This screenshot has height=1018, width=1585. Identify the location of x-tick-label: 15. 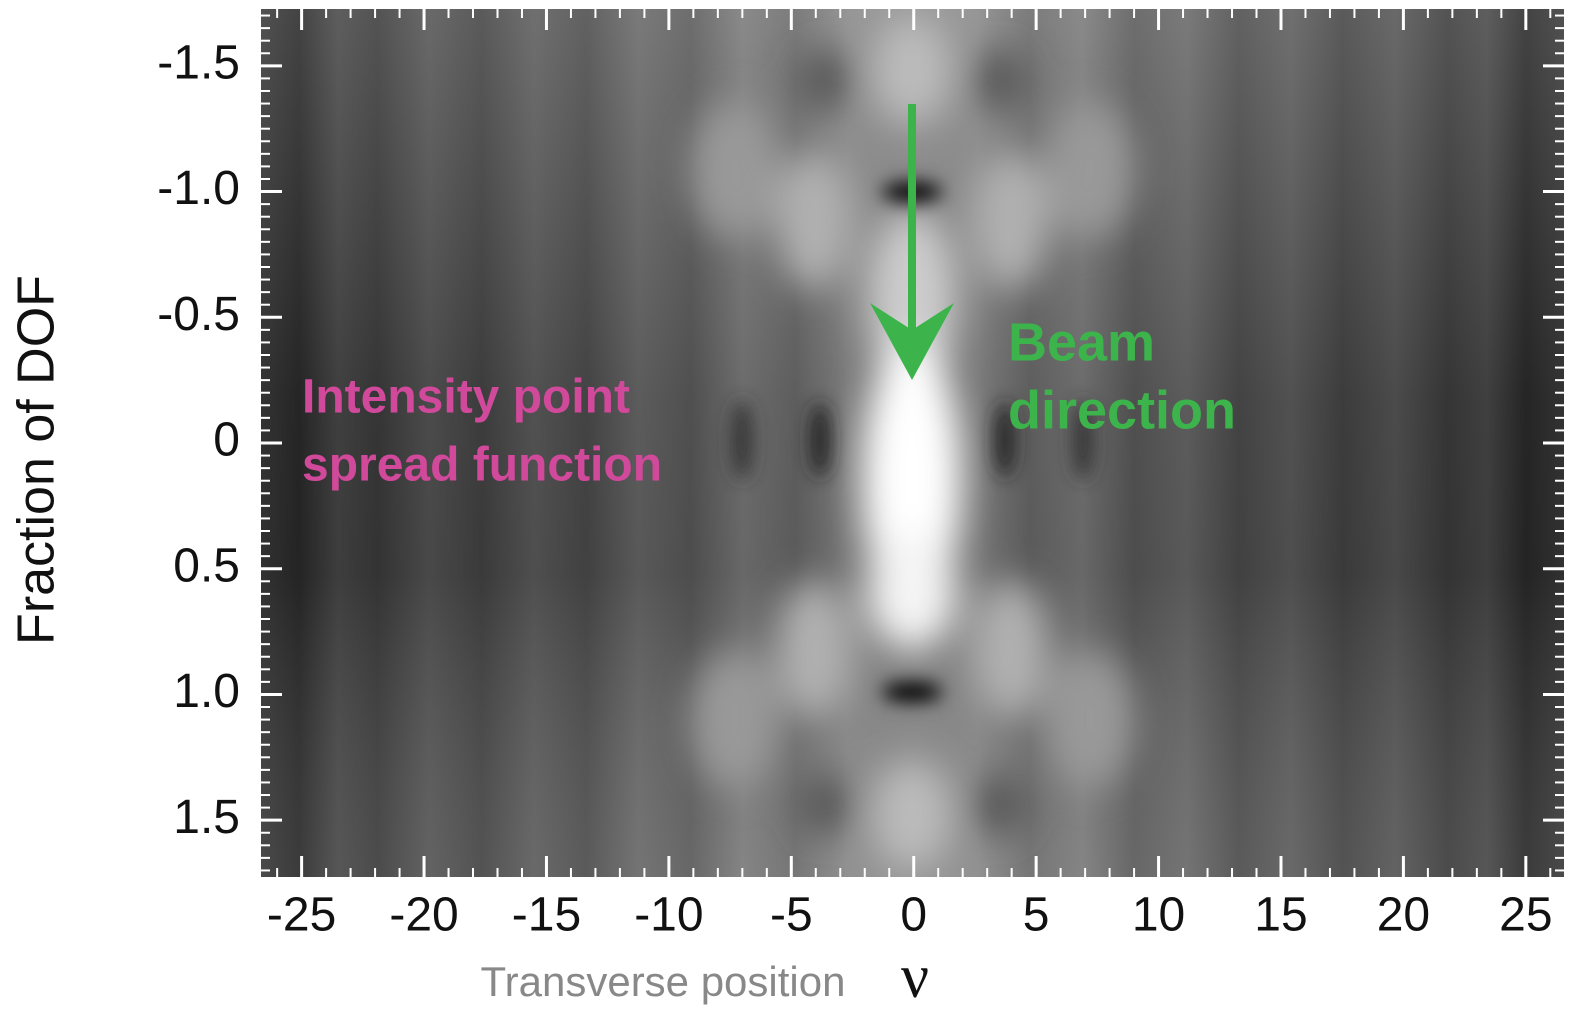
(1280, 915).